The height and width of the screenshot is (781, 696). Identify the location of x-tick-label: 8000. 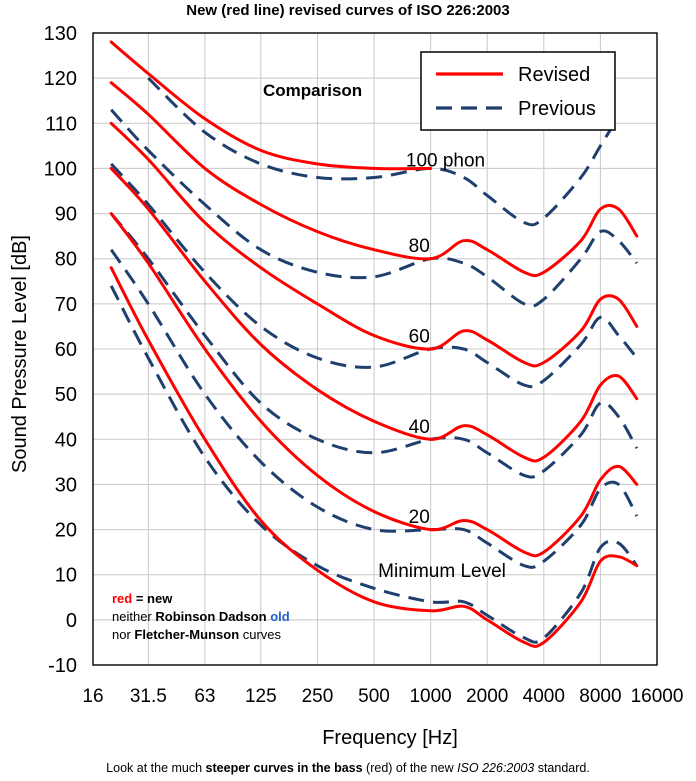
(600, 696).